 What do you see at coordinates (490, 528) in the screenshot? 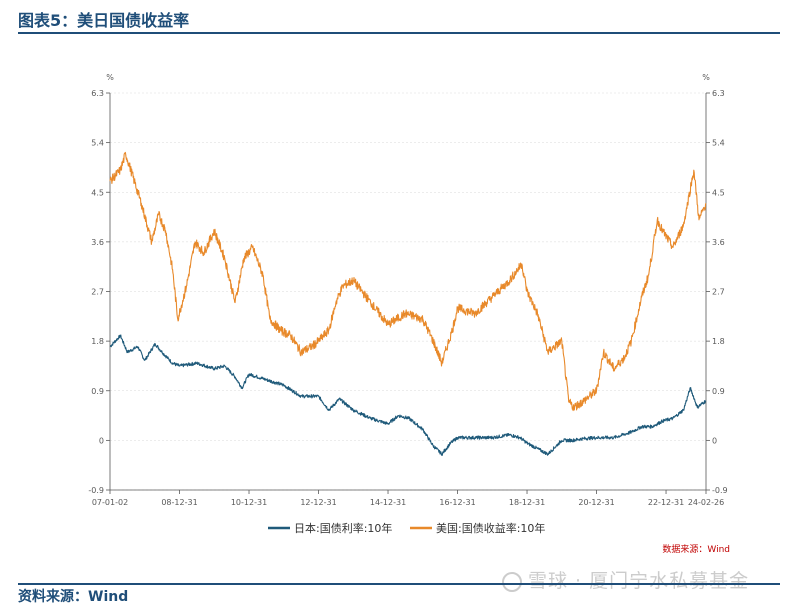
I see `legend-label-us: 美国:国债收益率:10年` at bounding box center [490, 528].